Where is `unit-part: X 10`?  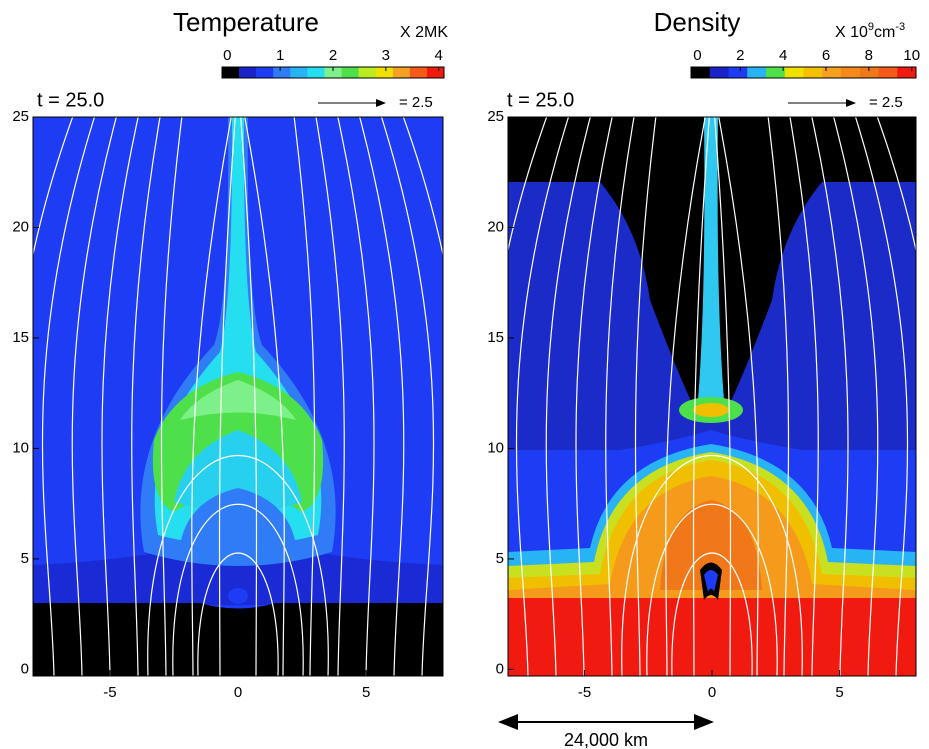 unit-part: X 10 is located at coordinates (851, 32).